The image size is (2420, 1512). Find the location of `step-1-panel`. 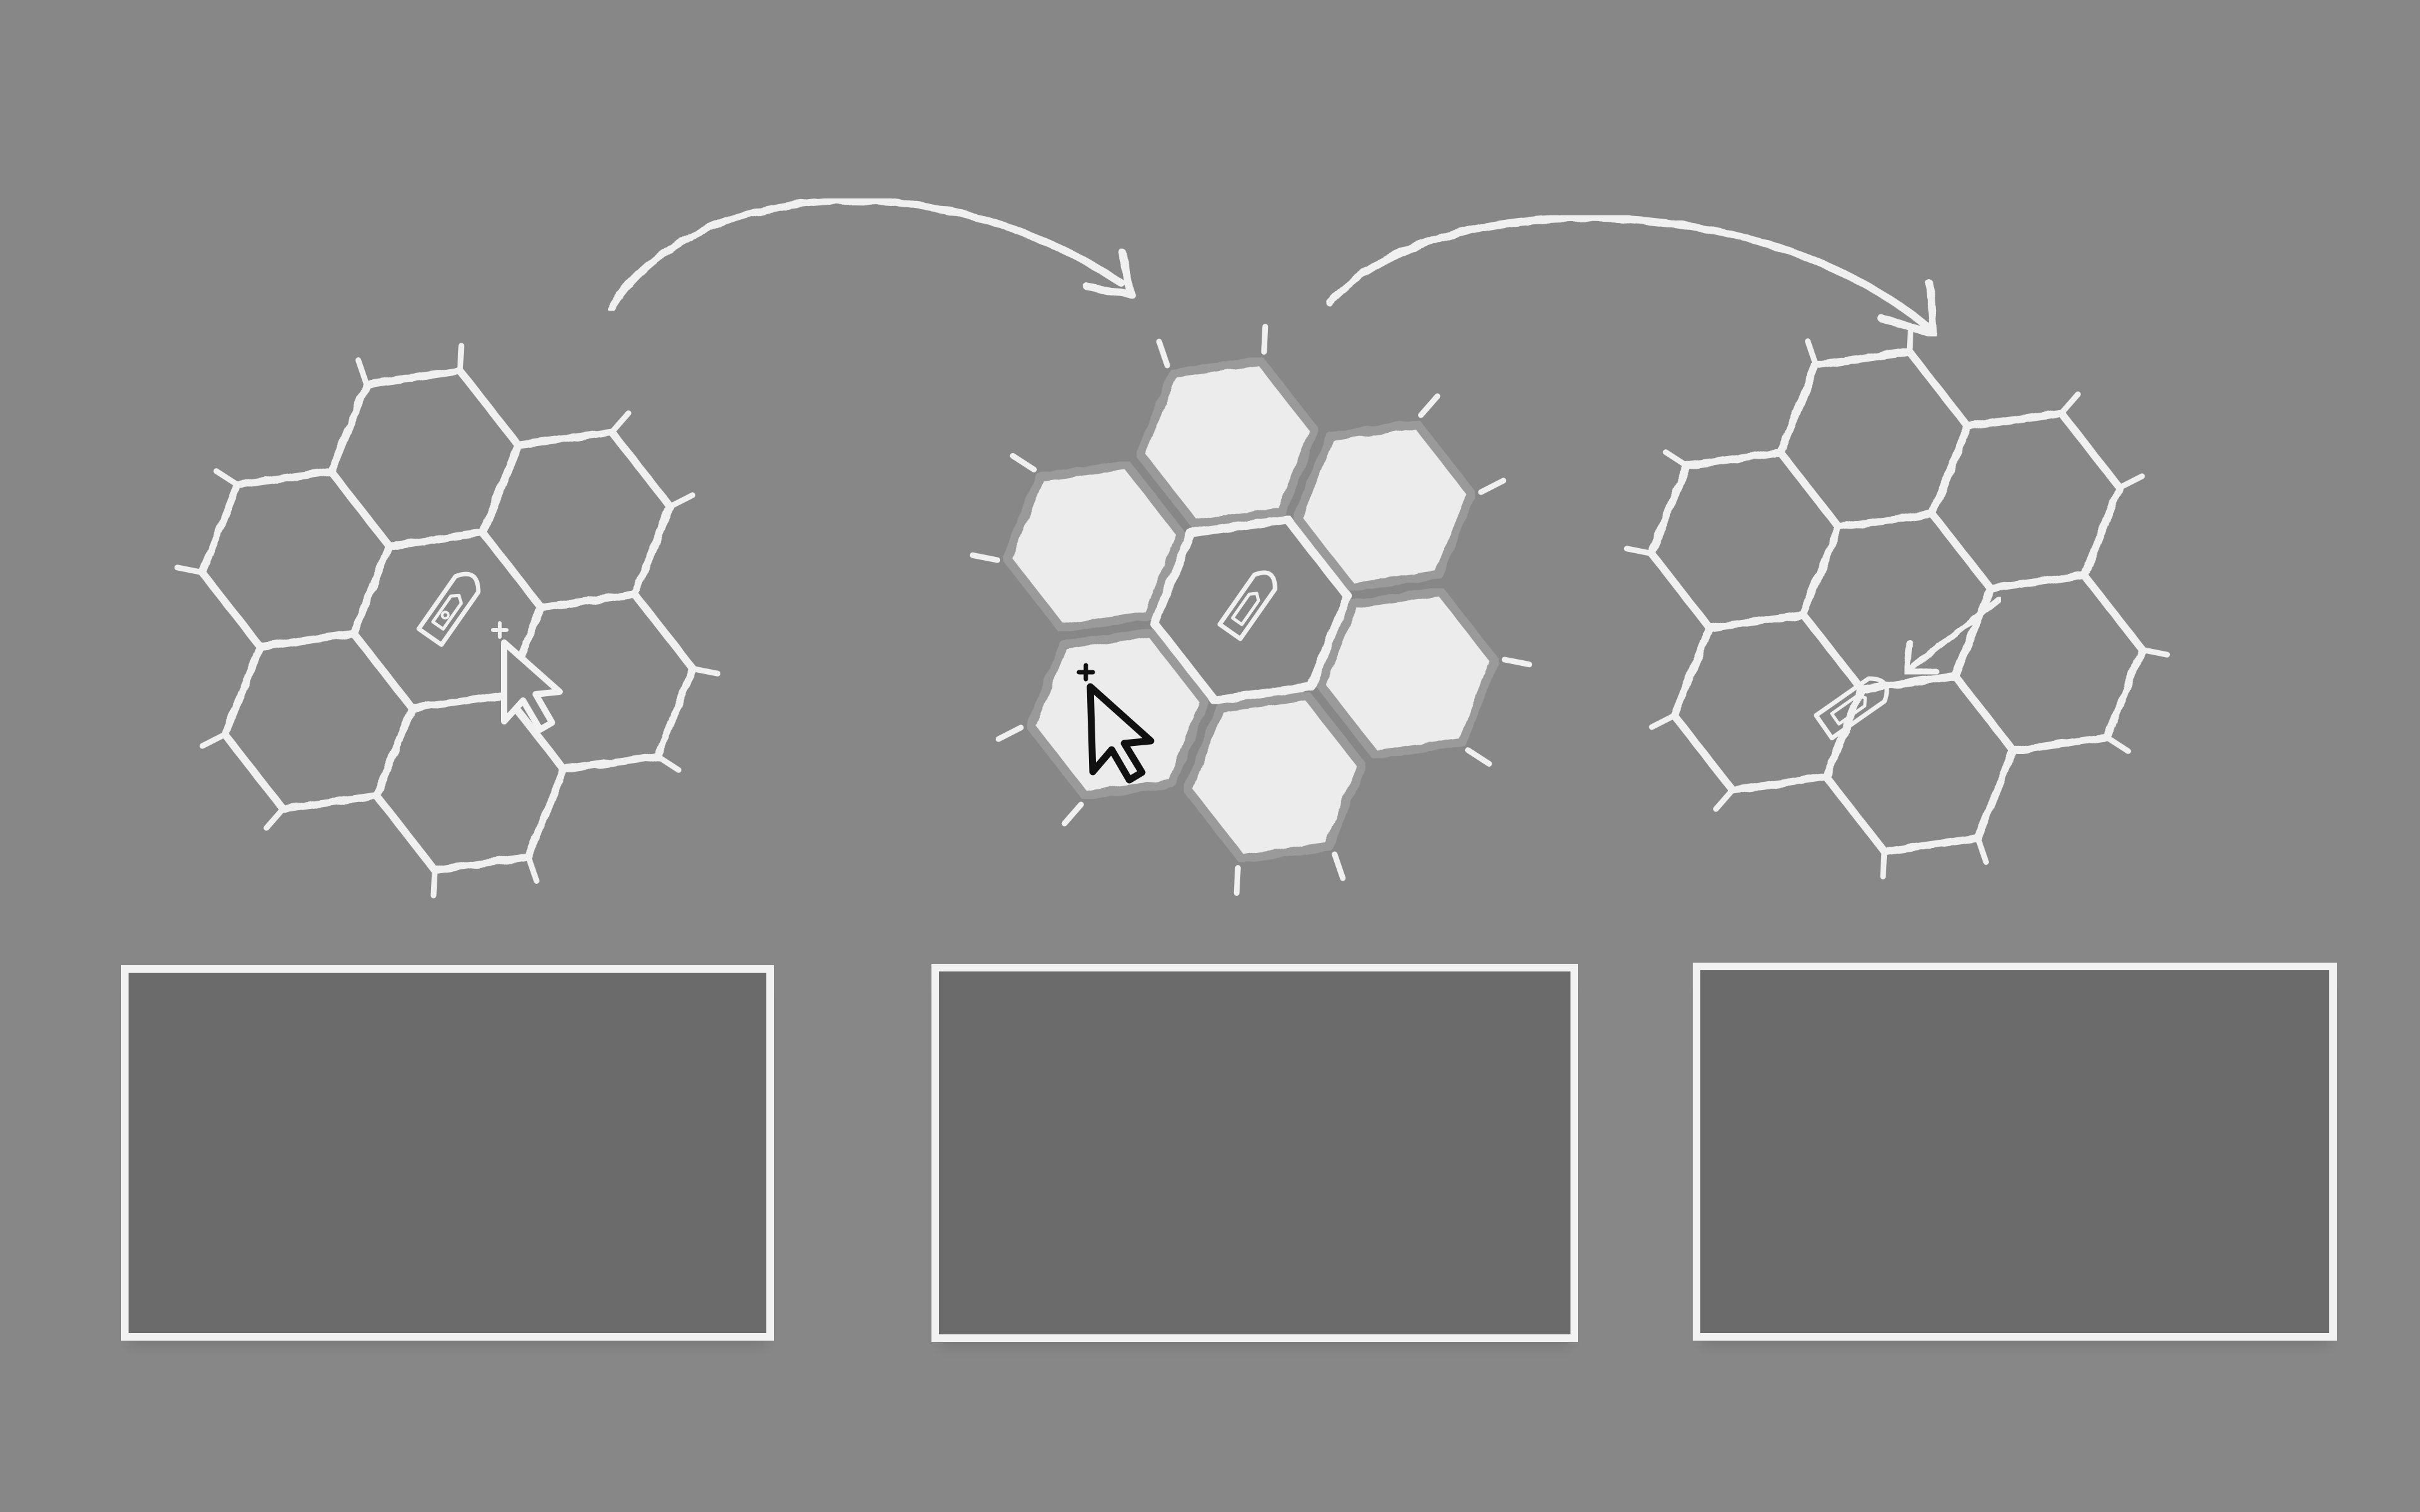

step-1-panel is located at coordinates (447, 1153).